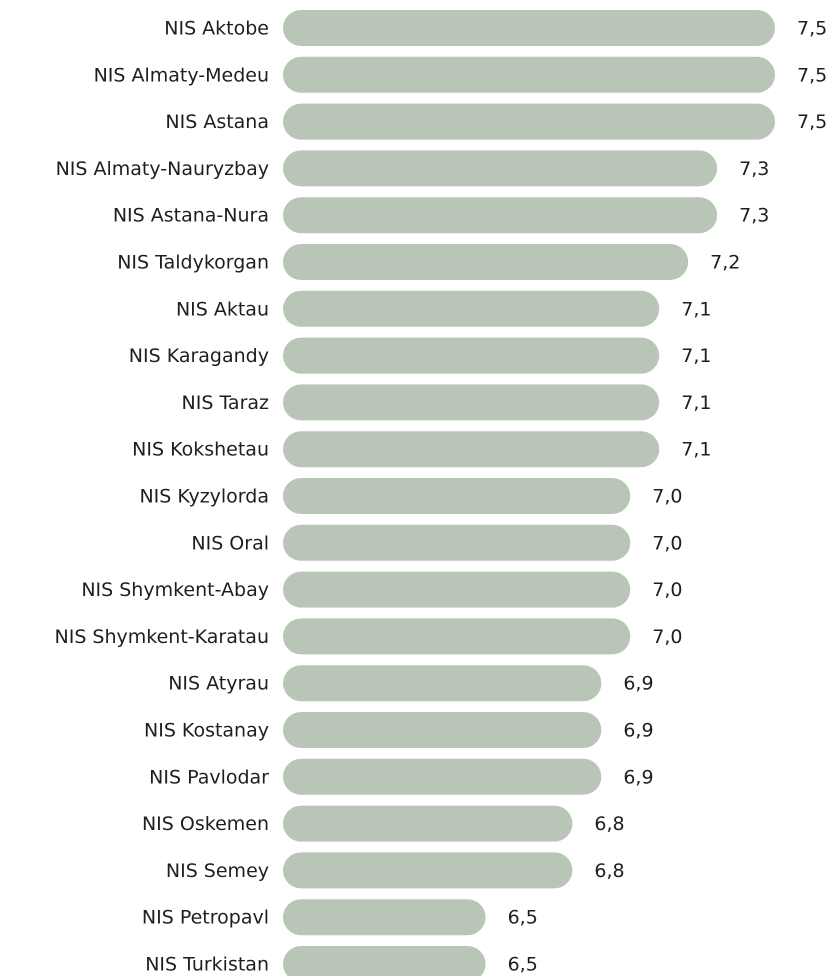 This screenshot has width=831, height=976. I want to click on category-label: NIS Atyrau, so click(218, 684).